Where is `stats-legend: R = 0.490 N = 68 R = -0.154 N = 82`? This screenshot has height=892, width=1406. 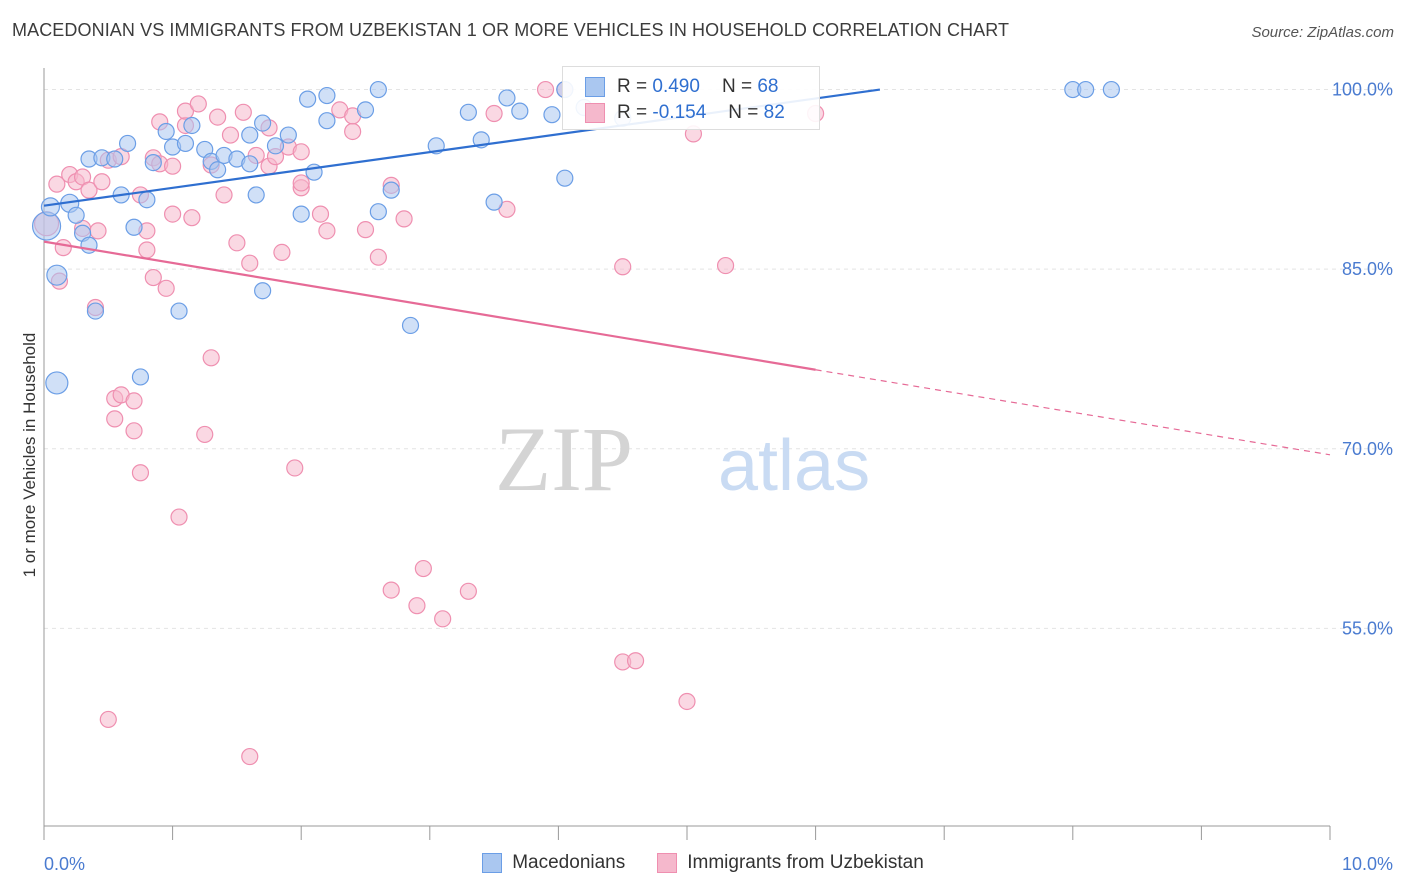 stats-legend: R = 0.490 N = 68 R = -0.154 N = 82 is located at coordinates (691, 98).